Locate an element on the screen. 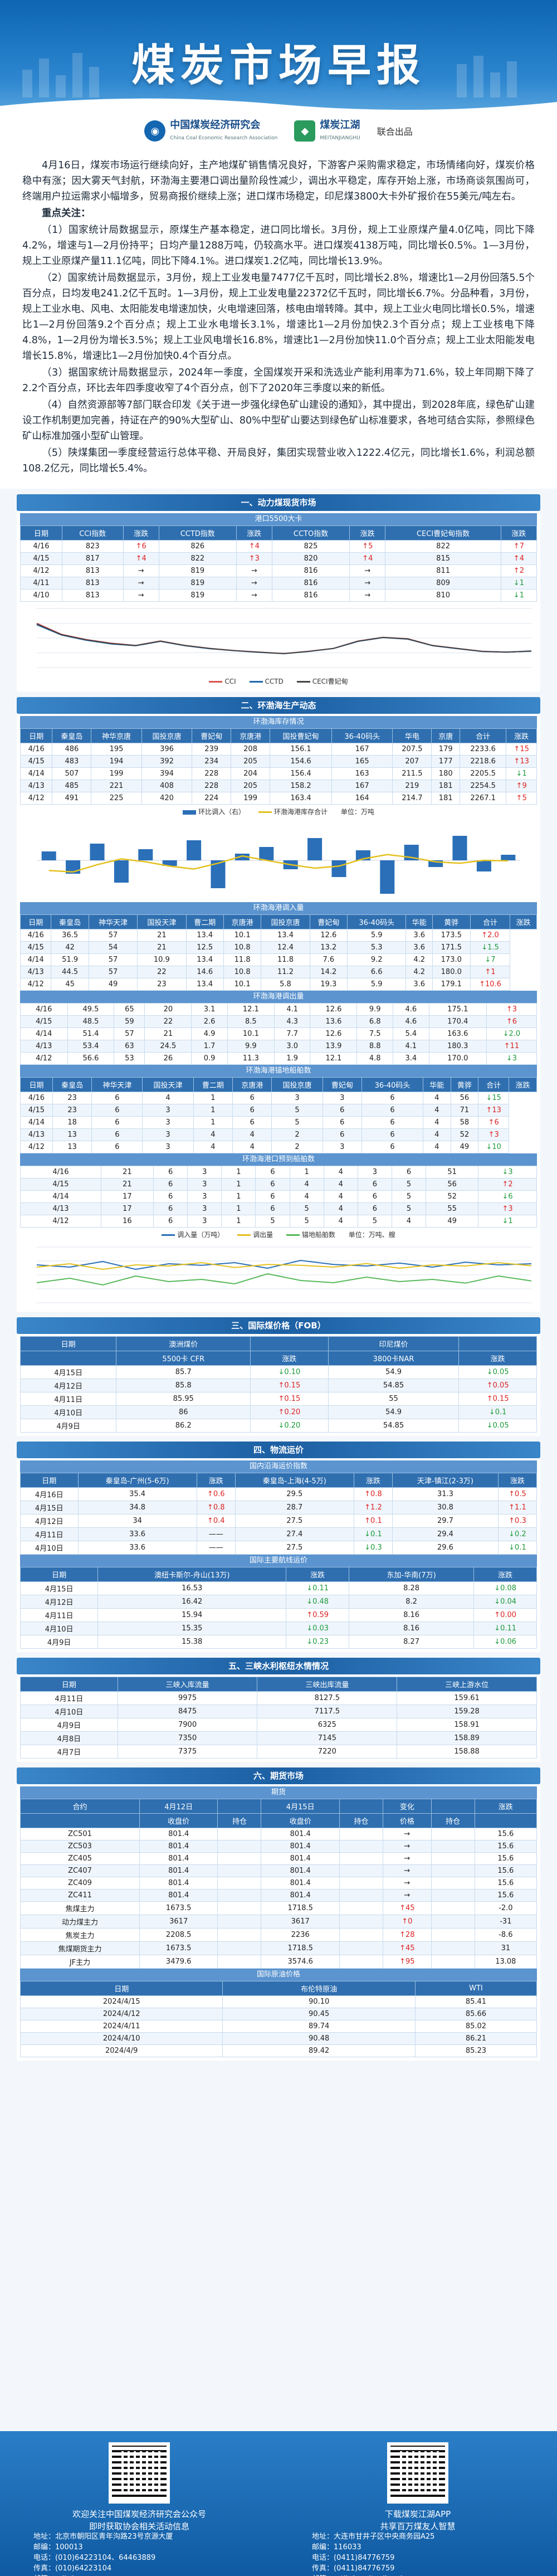 The height and width of the screenshot is (2576, 557). futures-sub-header: 价格 is located at coordinates (407, 1821).